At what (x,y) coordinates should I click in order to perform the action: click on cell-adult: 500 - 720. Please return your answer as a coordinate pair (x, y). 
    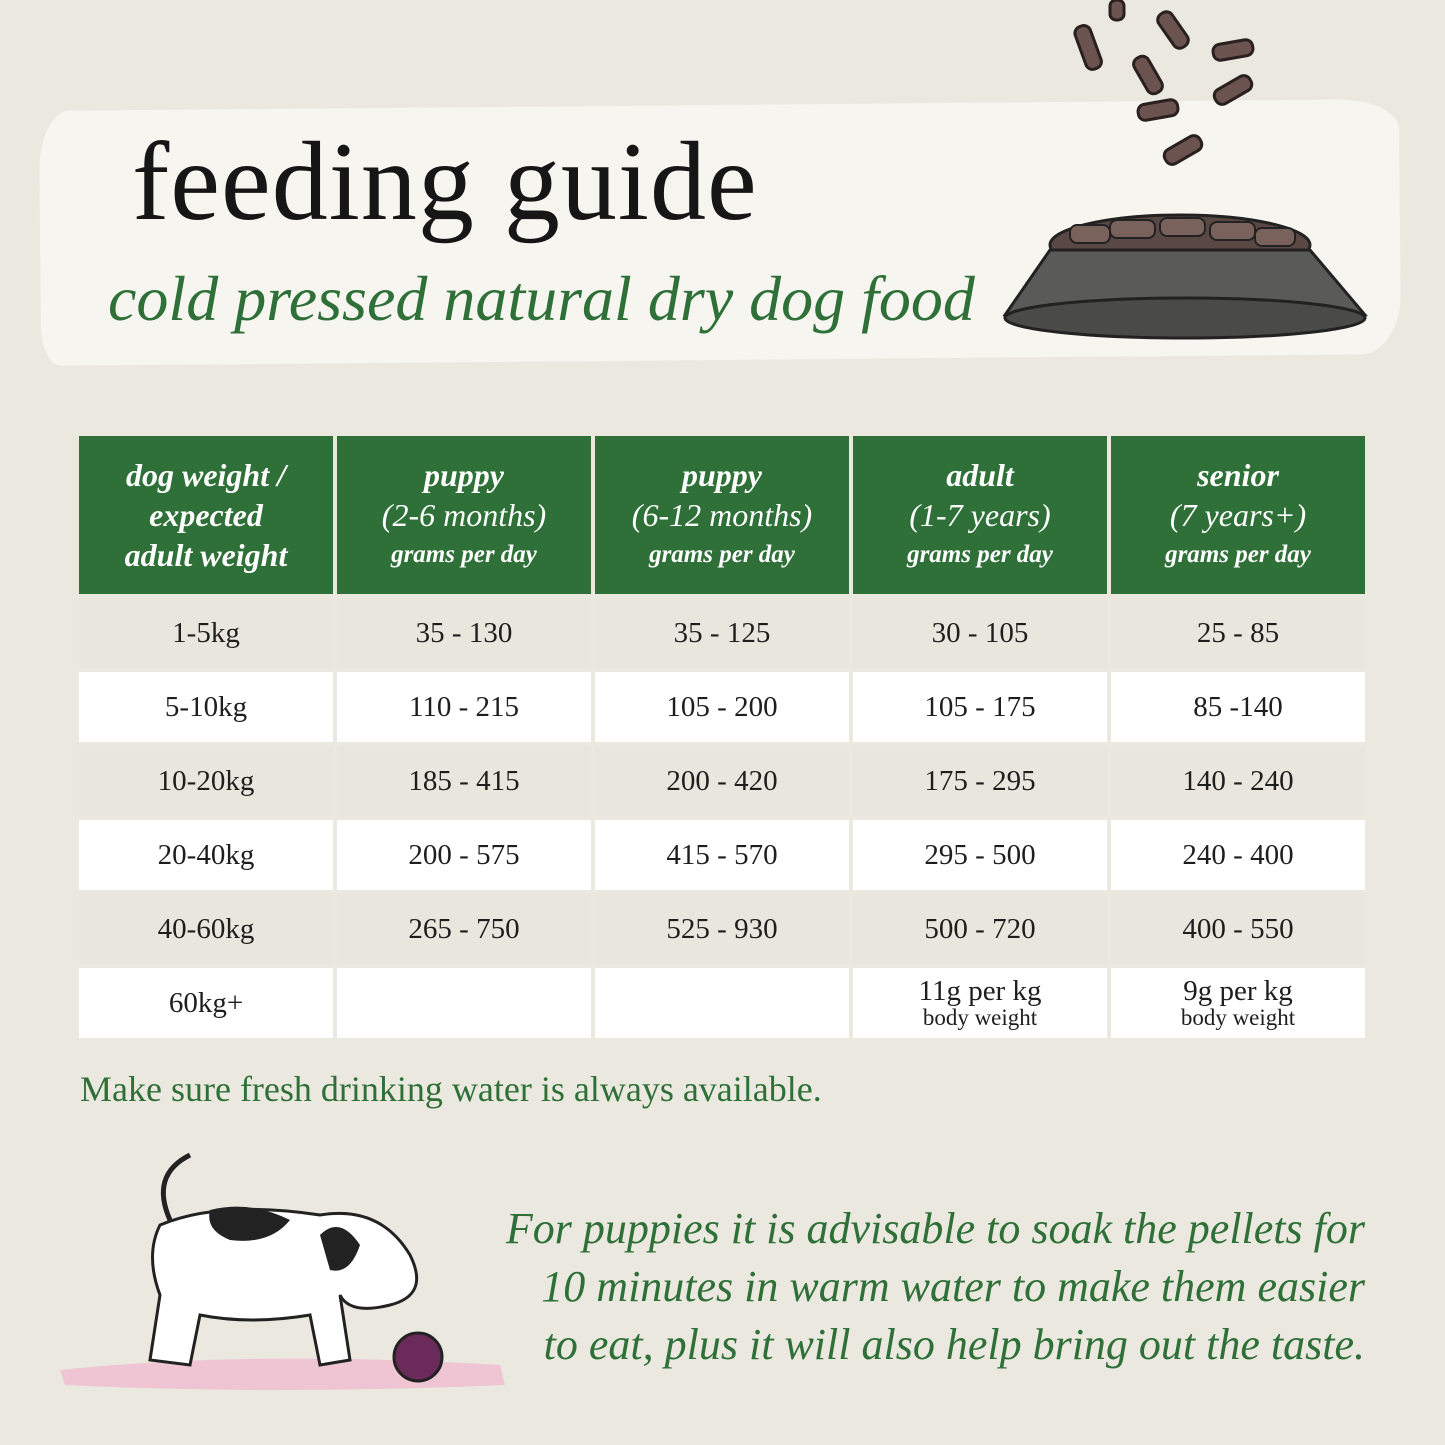
    Looking at the image, I should click on (980, 929).